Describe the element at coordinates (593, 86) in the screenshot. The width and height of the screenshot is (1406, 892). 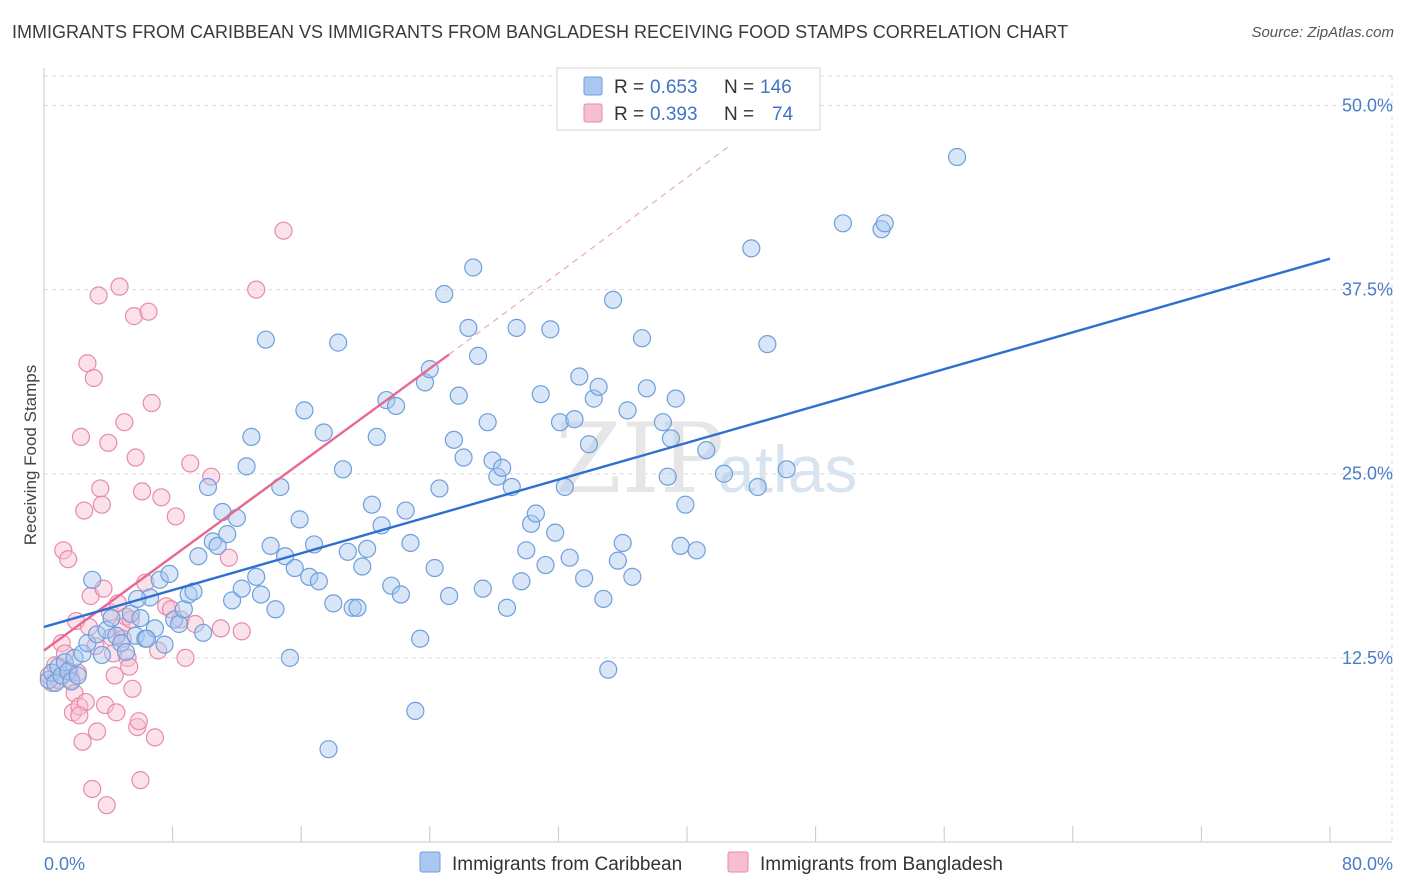
I see `legend-swatch-caribbean` at that location.